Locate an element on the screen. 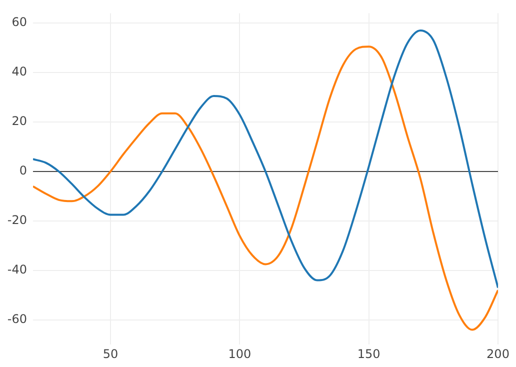 The height and width of the screenshot is (367, 516). y-tick-label: 60 is located at coordinates (19, 22).